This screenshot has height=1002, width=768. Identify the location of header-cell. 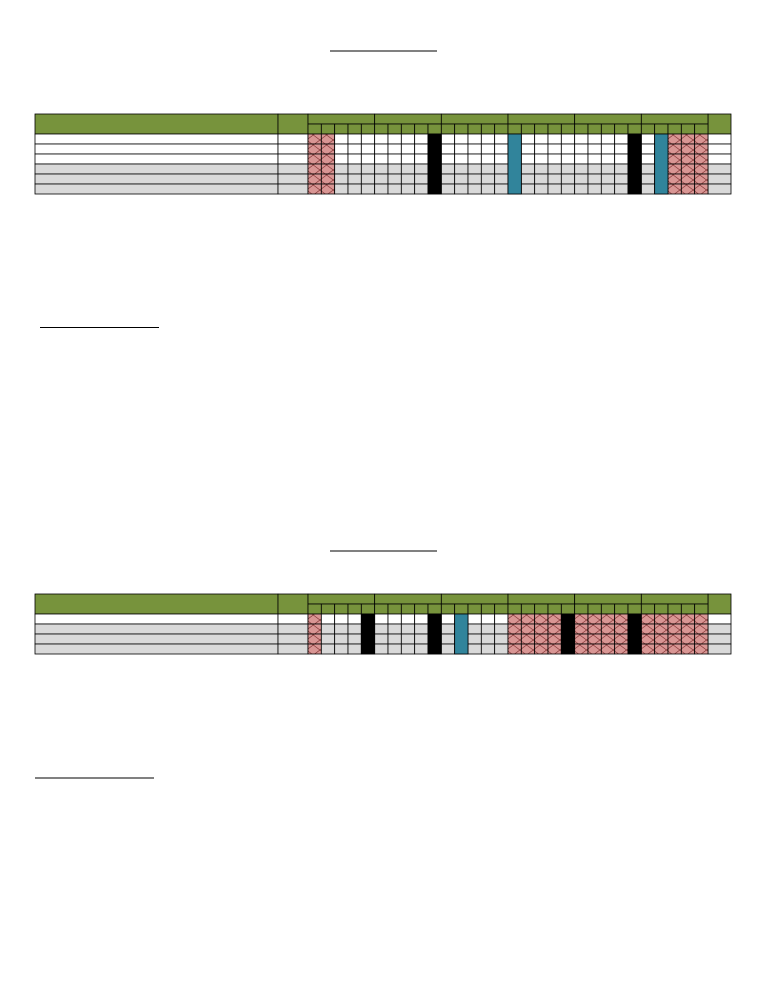
(156, 604).